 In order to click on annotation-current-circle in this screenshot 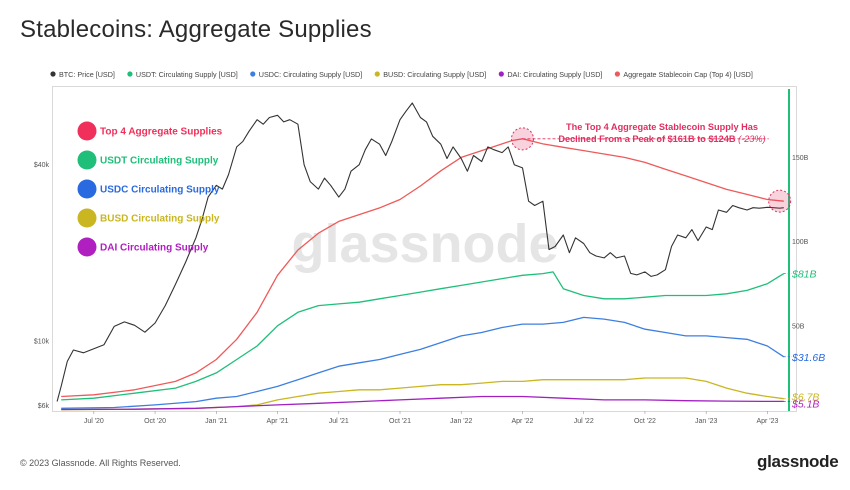, I will do `click(780, 201)`.